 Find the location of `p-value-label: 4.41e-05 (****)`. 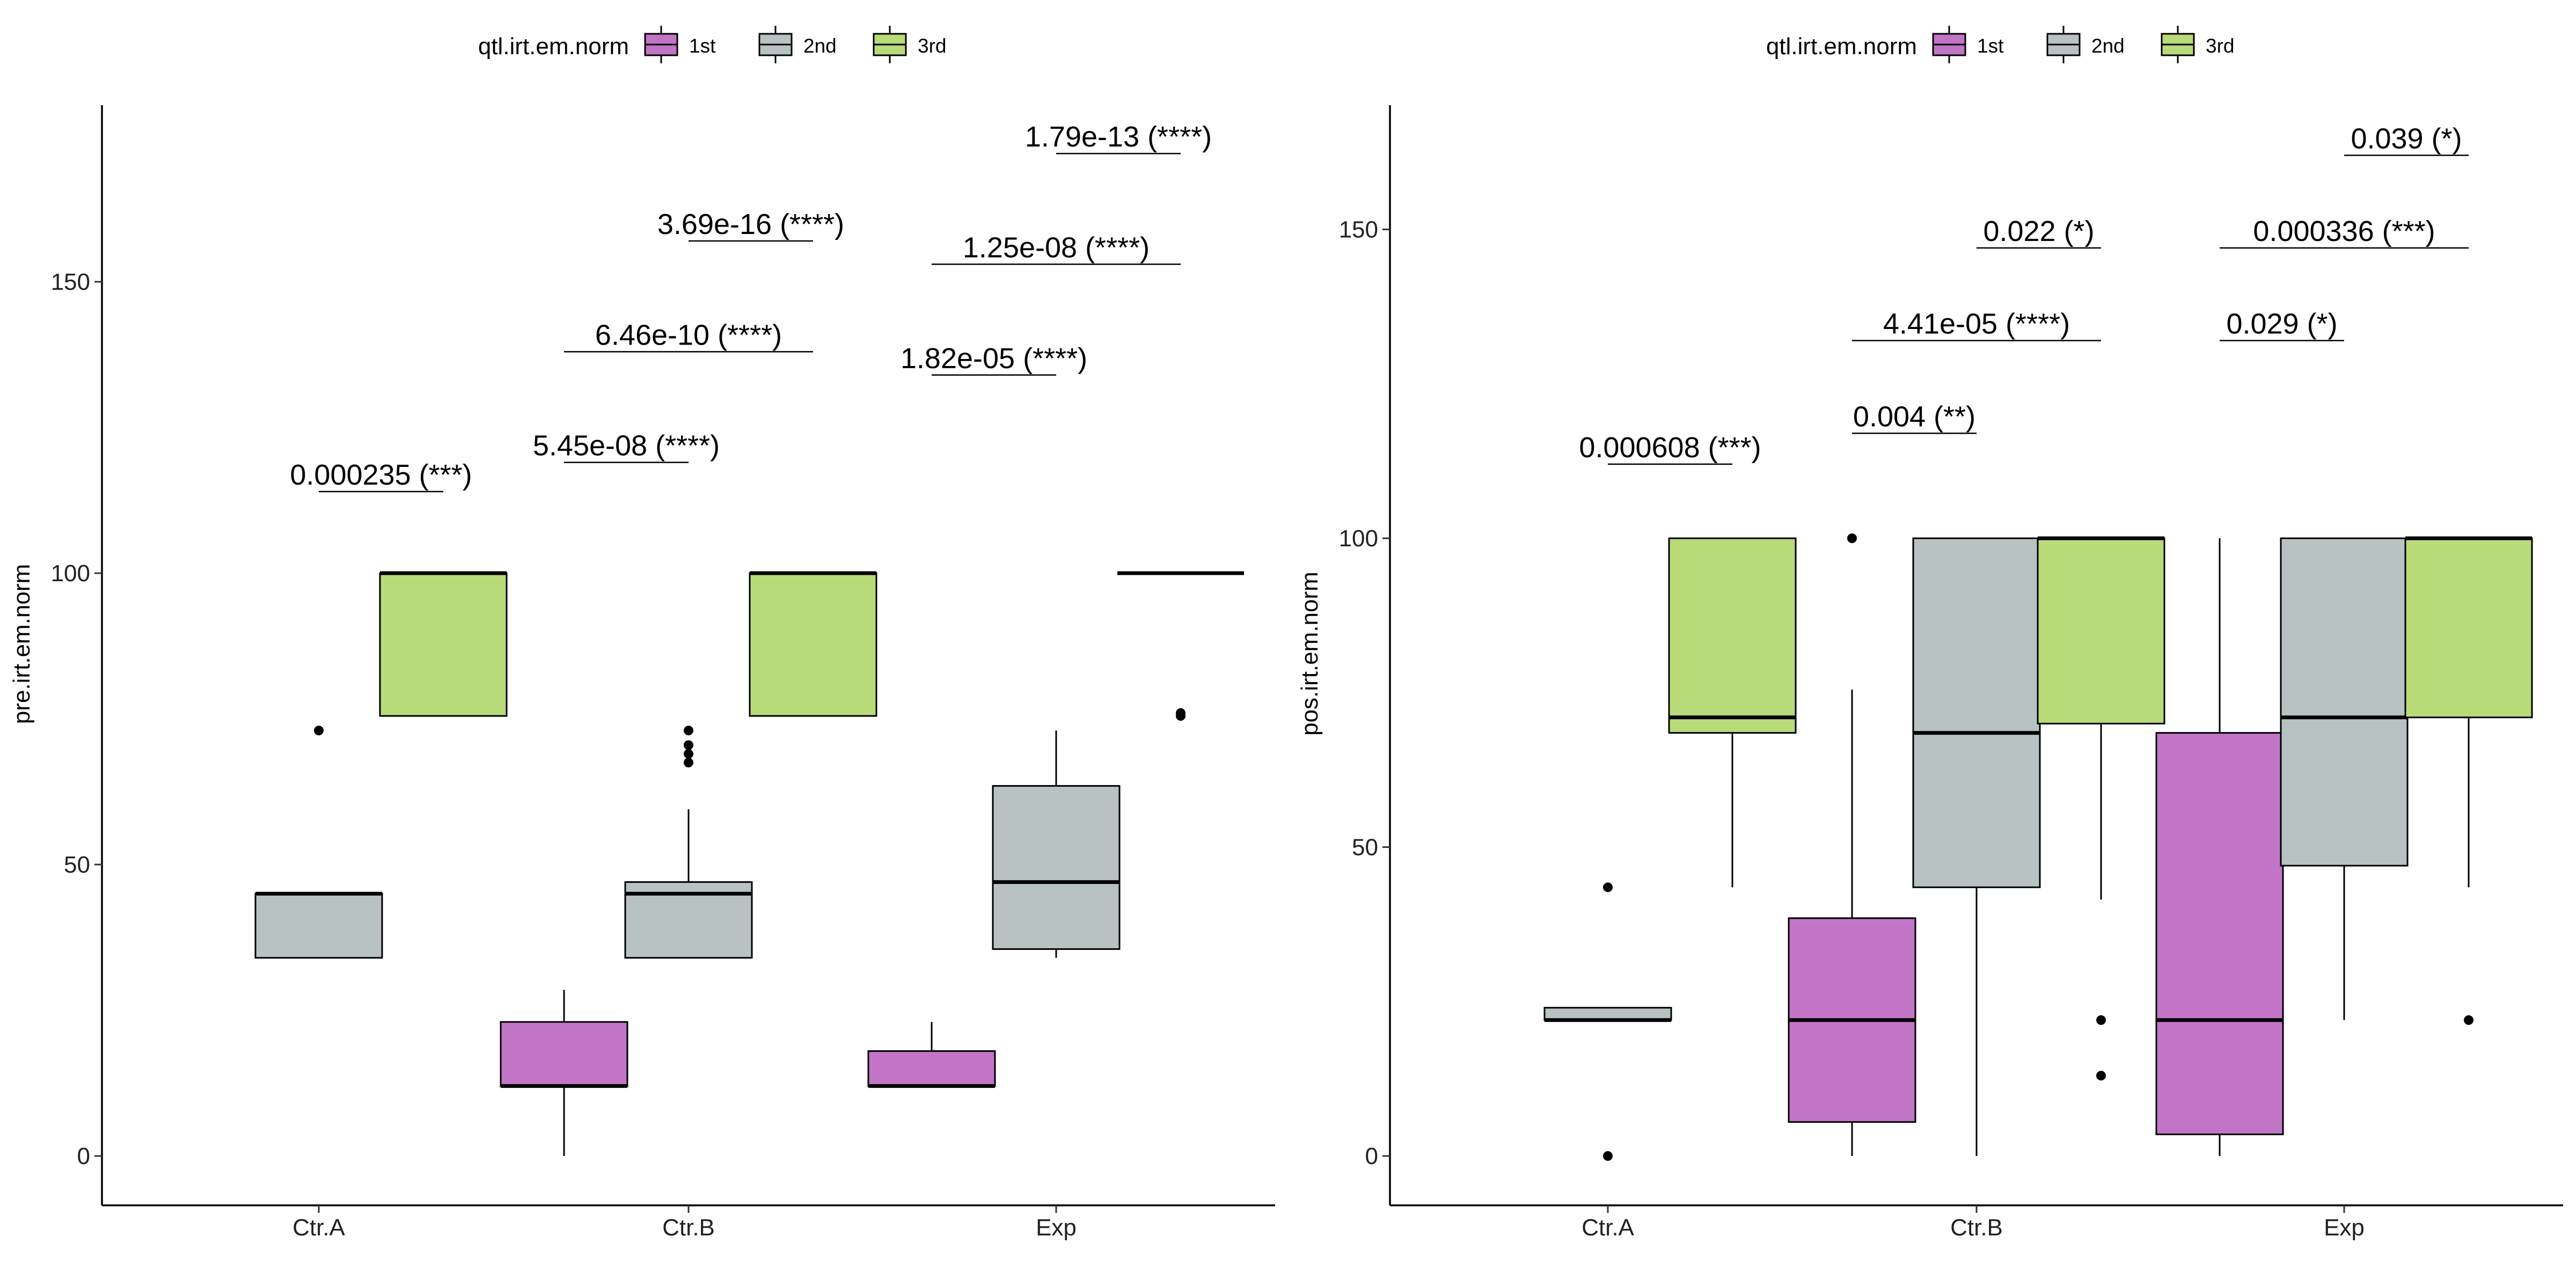

p-value-label: 4.41e-05 (****) is located at coordinates (1976, 324).